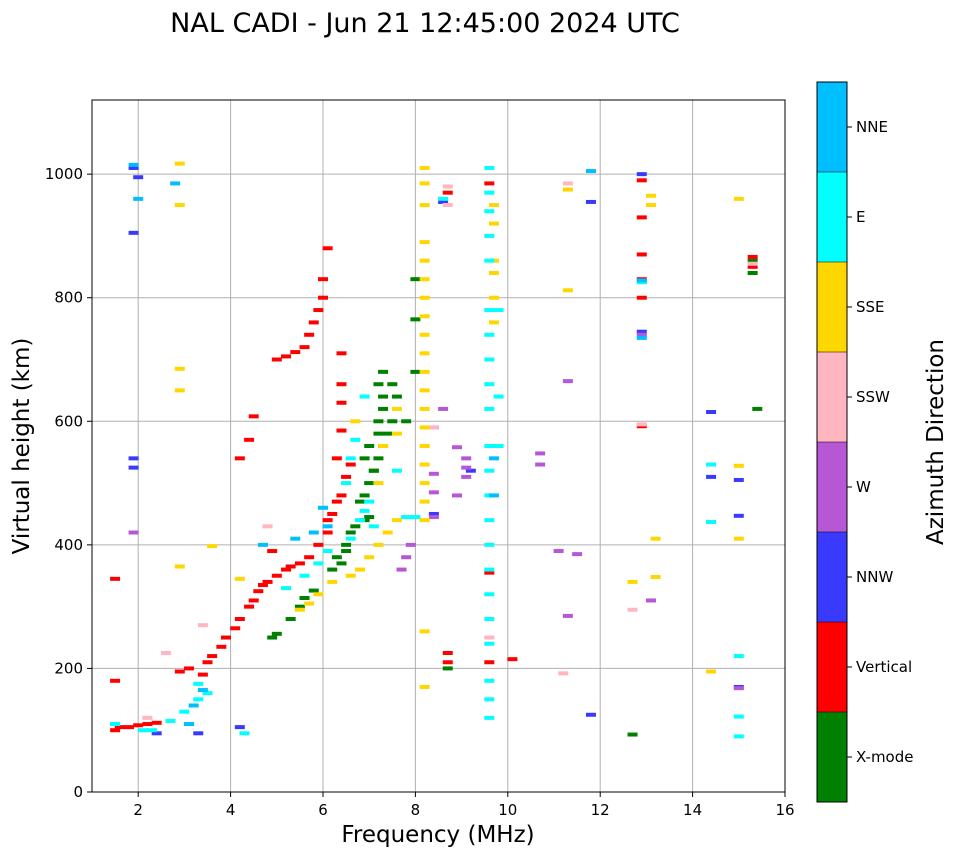  What do you see at coordinates (437, 835) in the screenshot?
I see `x-axis-label: Frequency (MHz)` at bounding box center [437, 835].